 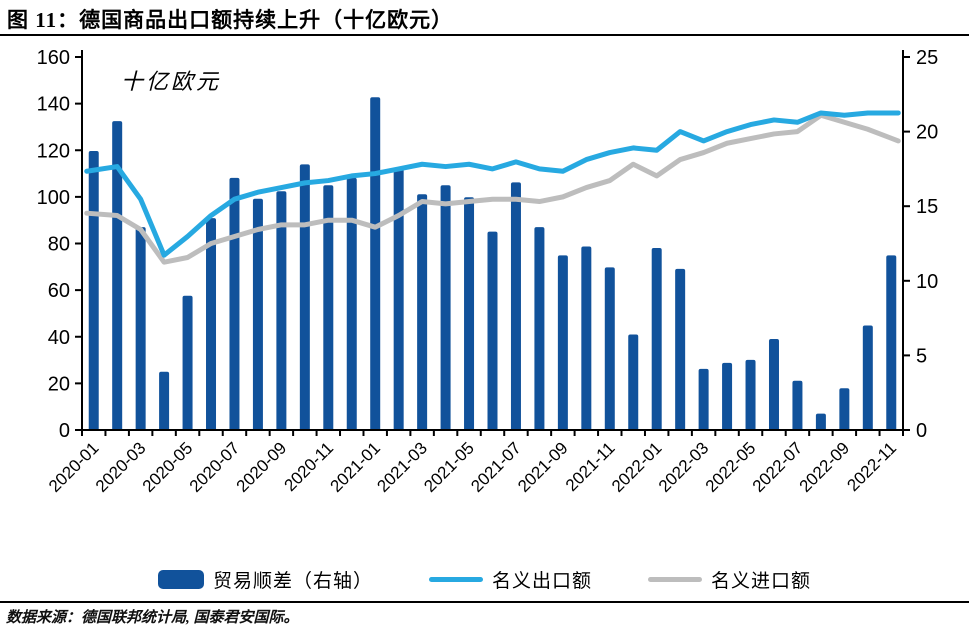 What do you see at coordinates (292, 581) in the screenshot?
I see `legend-label-trade-surplus: 贸易顺差（右轴）` at bounding box center [292, 581].